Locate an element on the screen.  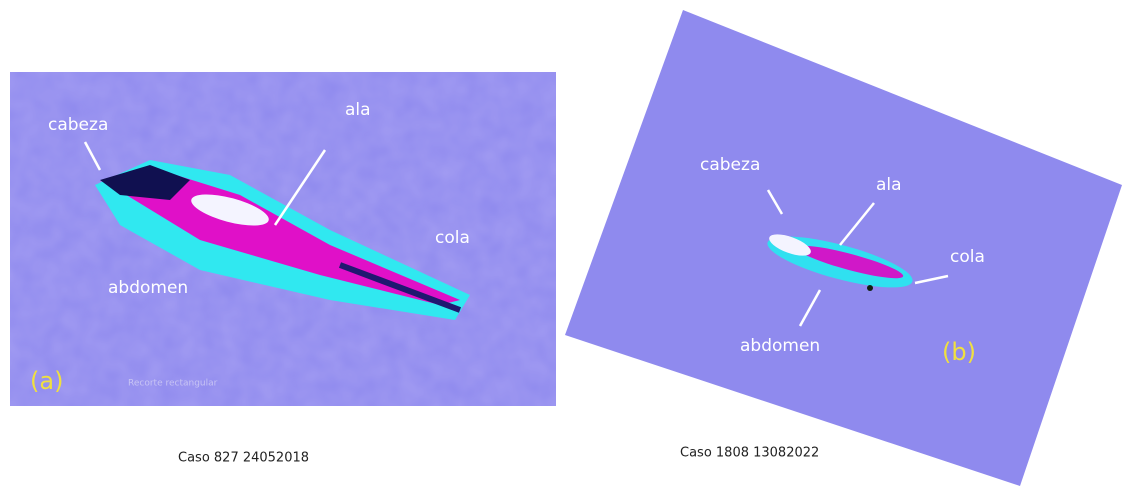
panel-tag: (a) is located at coordinates (46, 381).